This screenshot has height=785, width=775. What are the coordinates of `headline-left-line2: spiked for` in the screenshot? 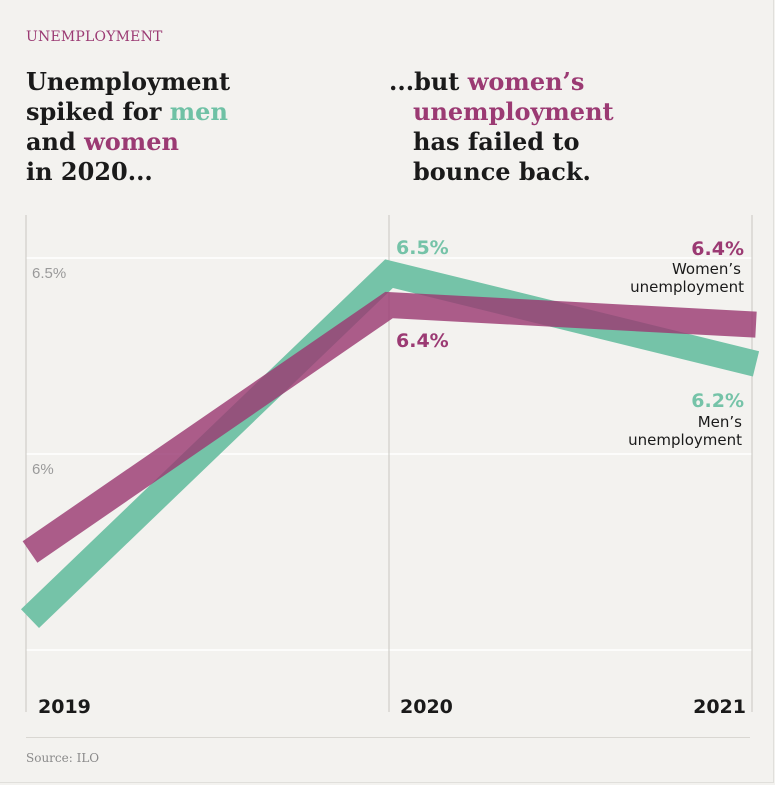 It's located at (98, 111).